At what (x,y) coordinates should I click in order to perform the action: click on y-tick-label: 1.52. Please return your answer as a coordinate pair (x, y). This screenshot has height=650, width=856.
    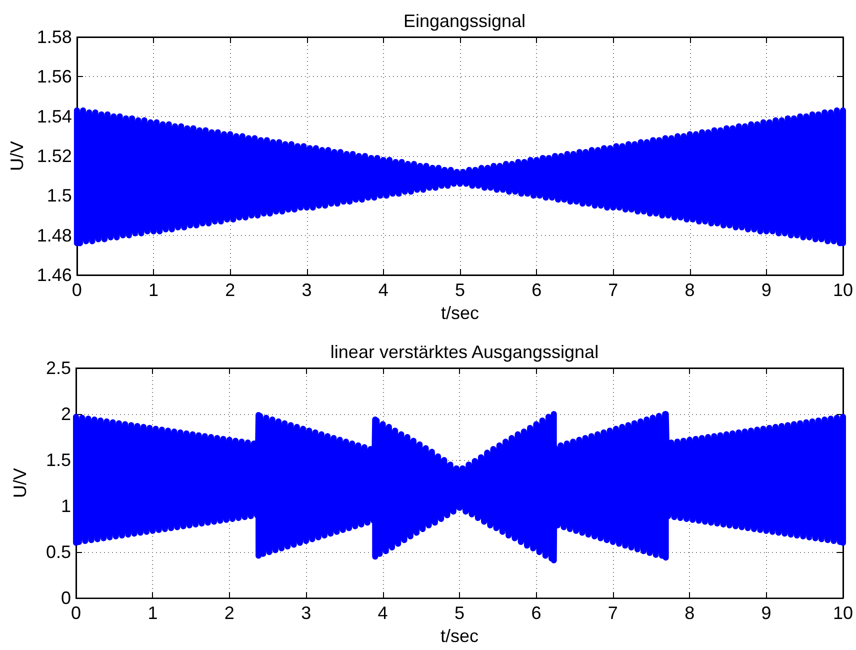
    Looking at the image, I should click on (54, 156).